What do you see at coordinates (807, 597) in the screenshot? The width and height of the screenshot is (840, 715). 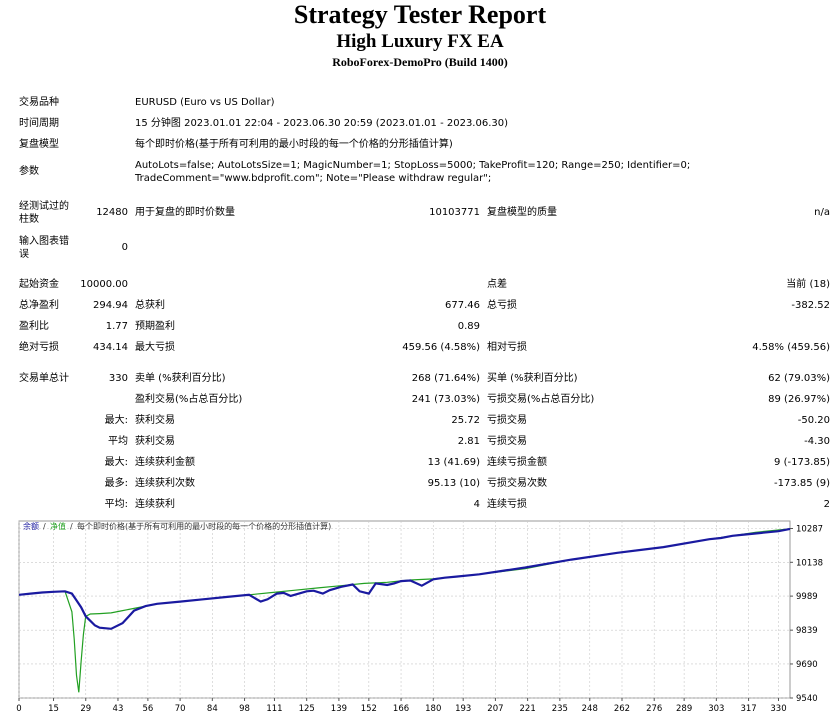 I see `y-tick-label: 9989` at bounding box center [807, 597].